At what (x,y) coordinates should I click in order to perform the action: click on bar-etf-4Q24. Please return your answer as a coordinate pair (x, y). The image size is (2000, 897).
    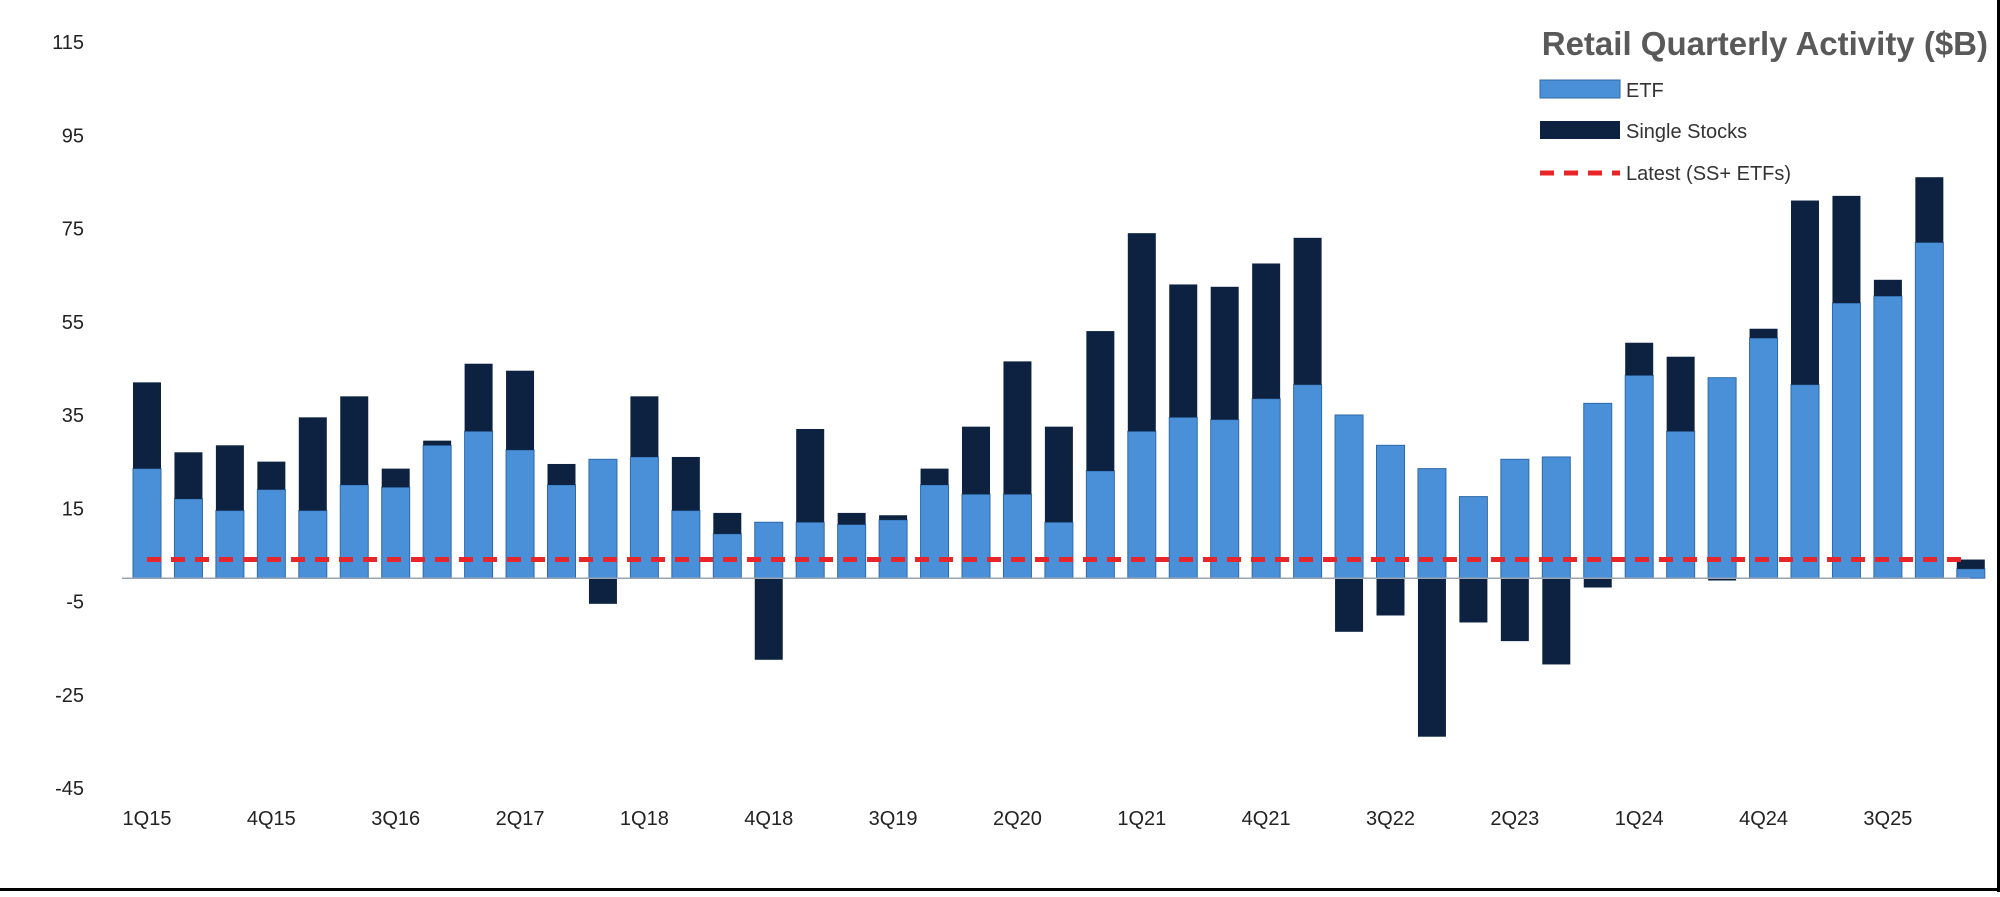
    Looking at the image, I should click on (1764, 458).